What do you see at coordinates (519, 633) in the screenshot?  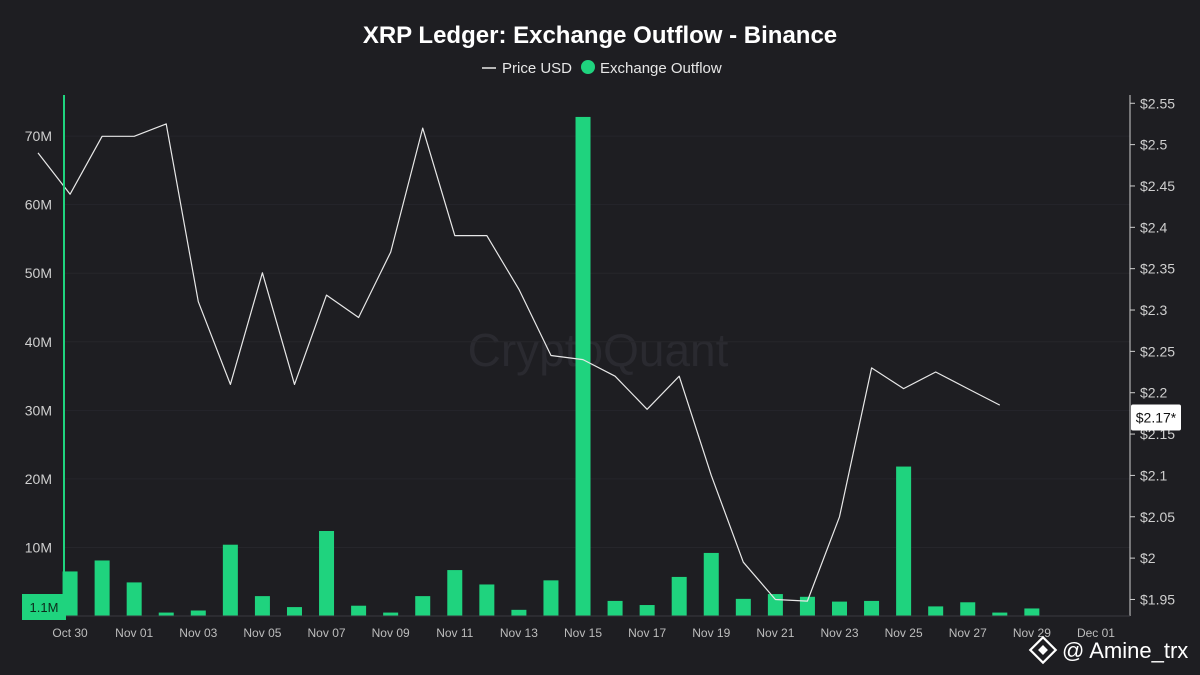 I see `x-tick-label: Nov 13` at bounding box center [519, 633].